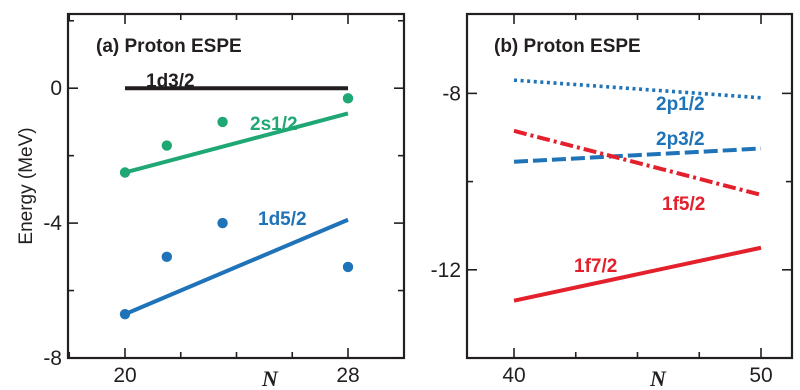 This screenshot has height=390, width=800. Describe the element at coordinates (567, 46) in the screenshot. I see `panel-b-title: (b) Proton ESPE` at that location.